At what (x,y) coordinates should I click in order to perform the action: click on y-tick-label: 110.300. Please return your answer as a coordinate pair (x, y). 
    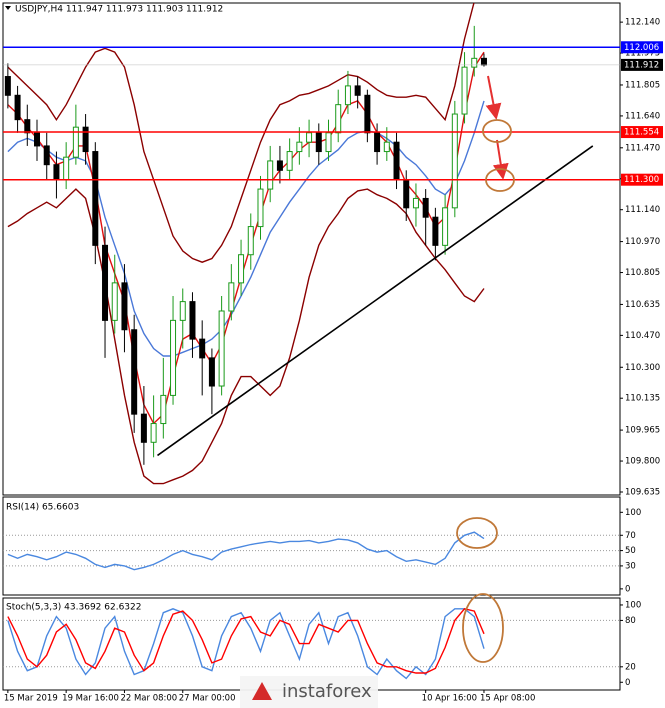
    Looking at the image, I should click on (642, 368).